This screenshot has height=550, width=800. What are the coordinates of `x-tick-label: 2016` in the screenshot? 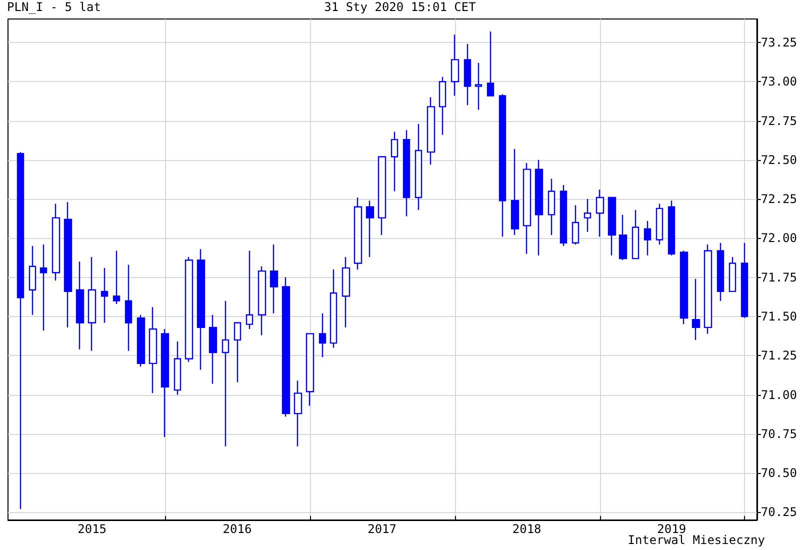 It's located at (237, 529).